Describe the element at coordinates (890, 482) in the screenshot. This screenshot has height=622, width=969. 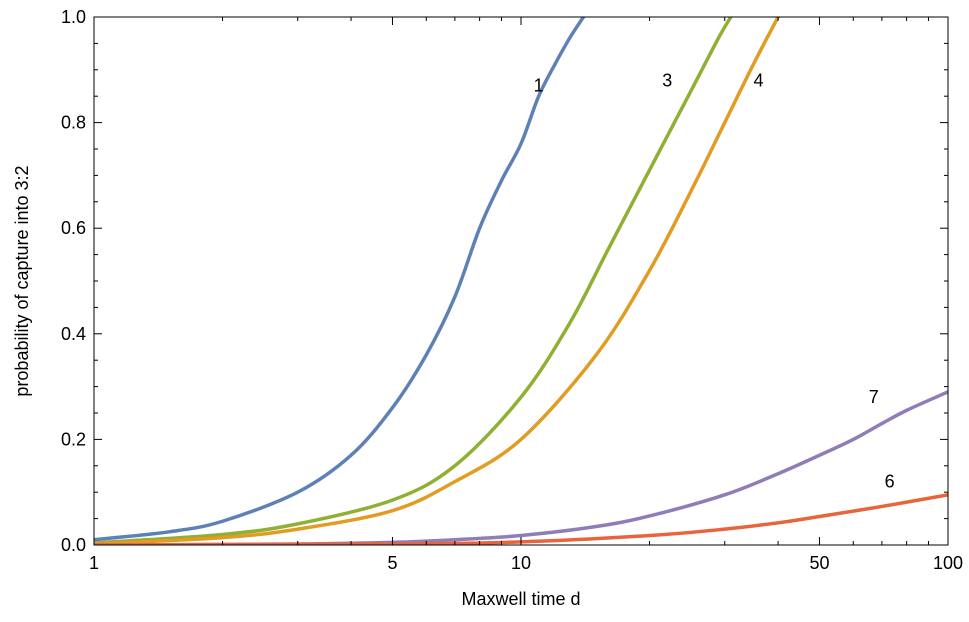
I see `series-label-6: 6` at that location.